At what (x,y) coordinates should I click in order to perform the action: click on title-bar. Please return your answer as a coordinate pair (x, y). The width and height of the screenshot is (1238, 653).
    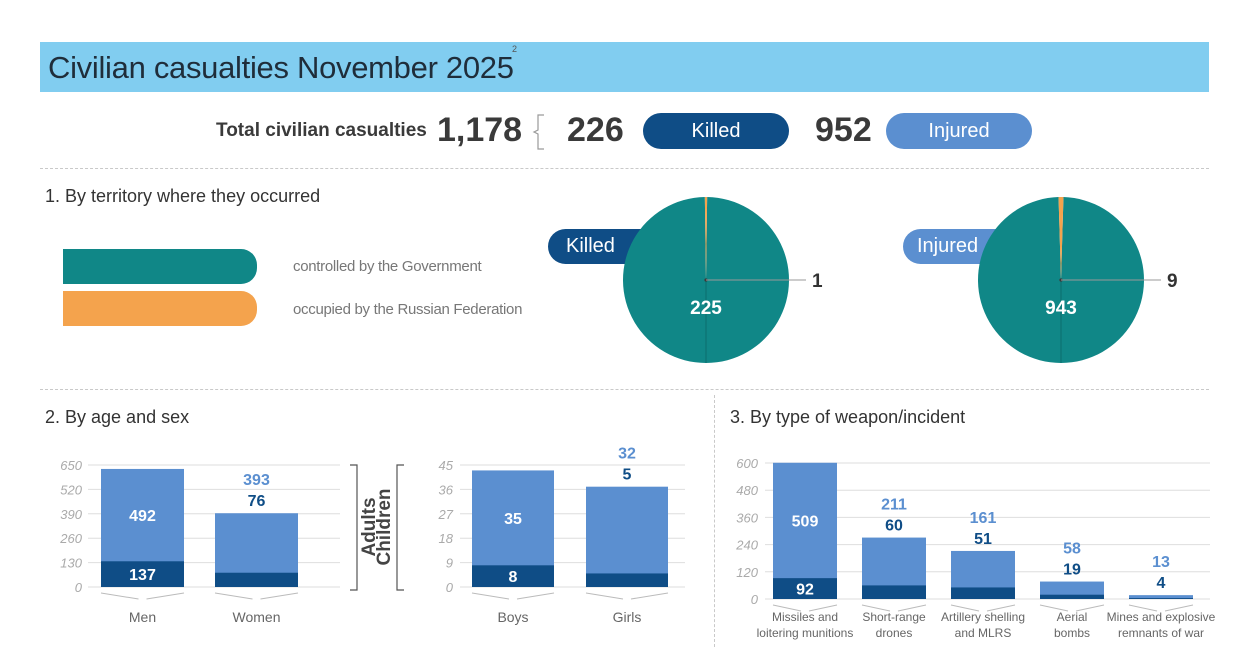
    Looking at the image, I should click on (624, 67).